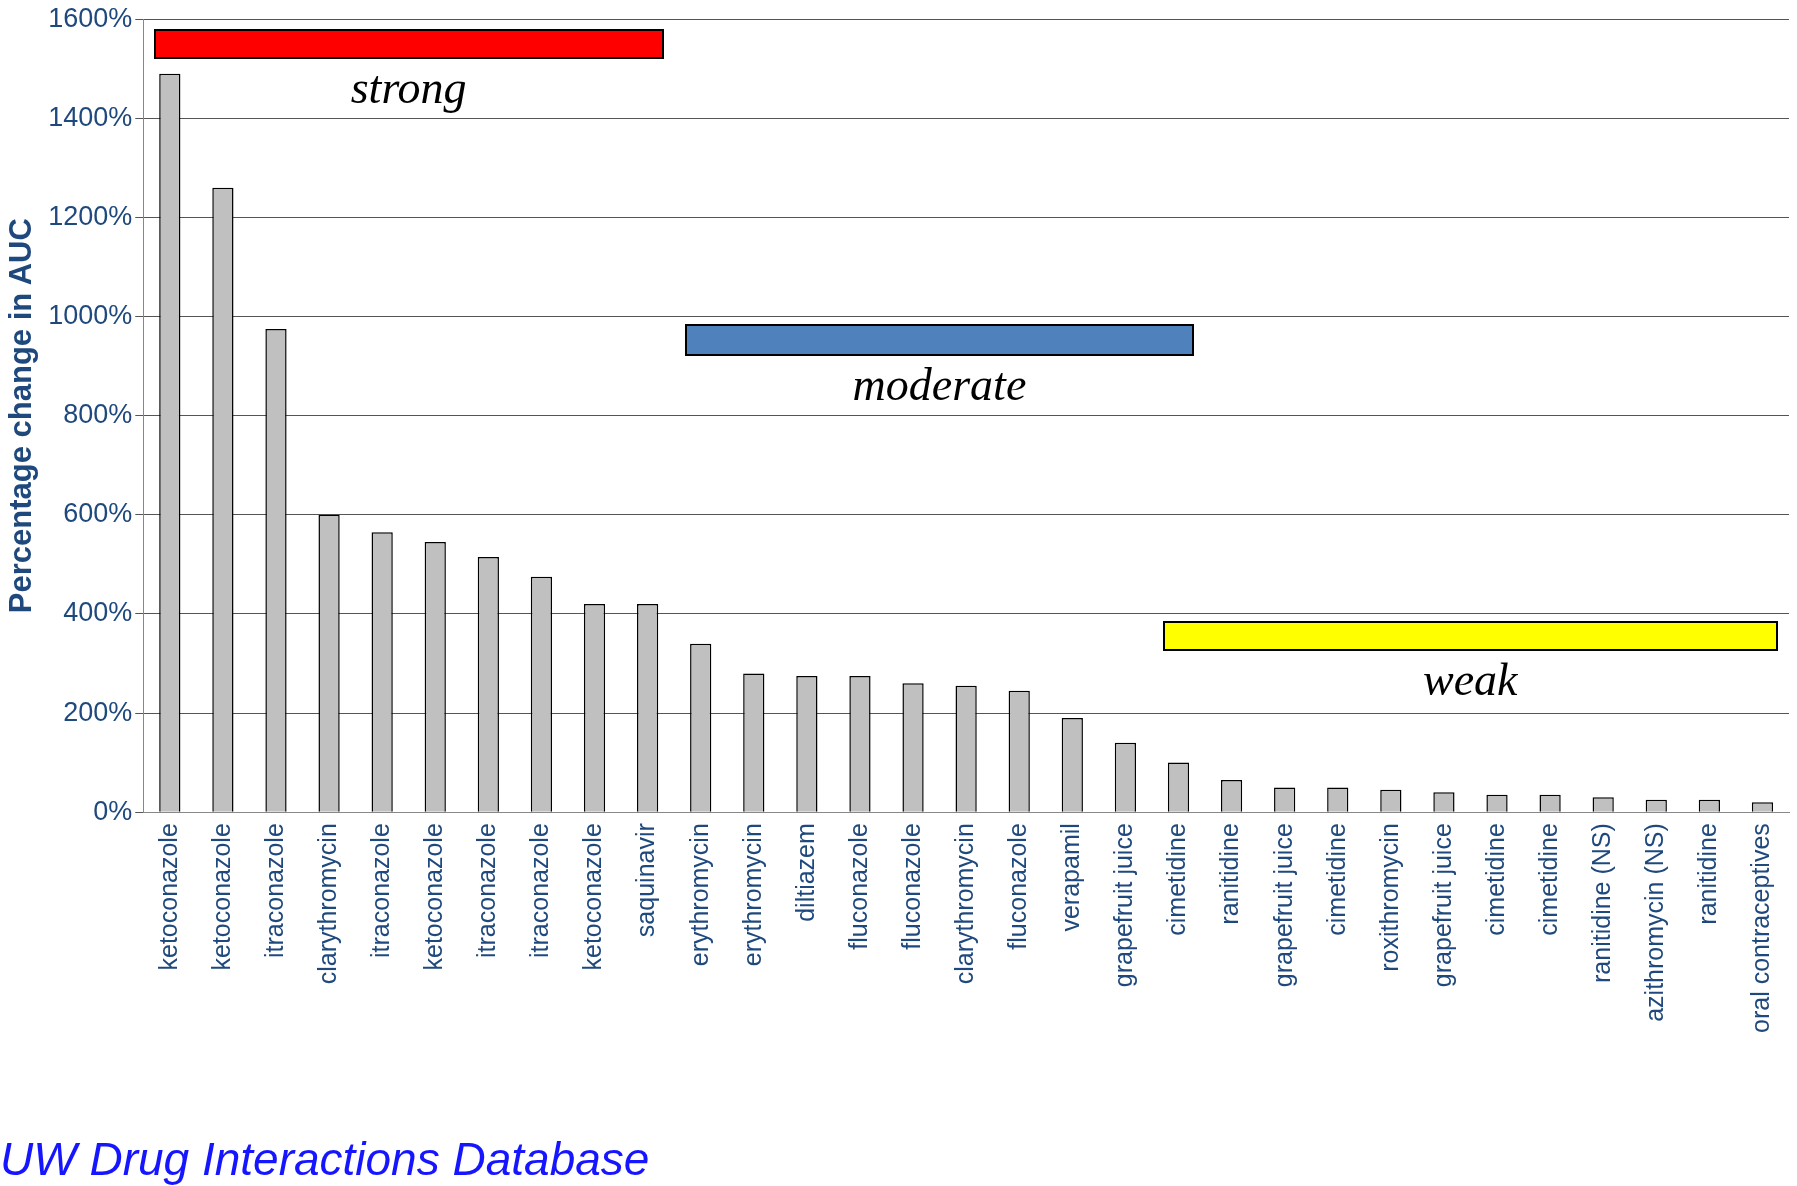  Describe the element at coordinates (1070, 877) in the screenshot. I see `x-tick-label: verapamil` at that location.